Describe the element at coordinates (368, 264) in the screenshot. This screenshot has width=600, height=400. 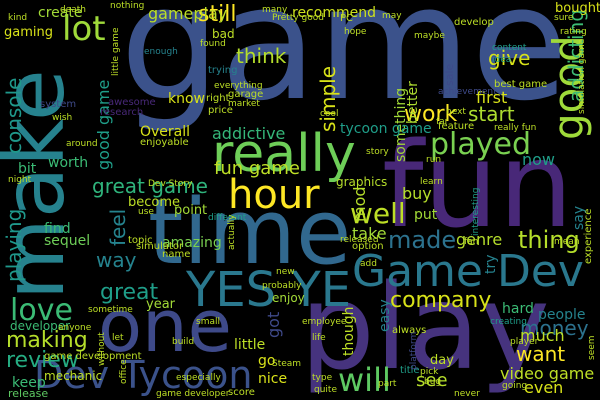
I see `cloud-word: add` at that location.